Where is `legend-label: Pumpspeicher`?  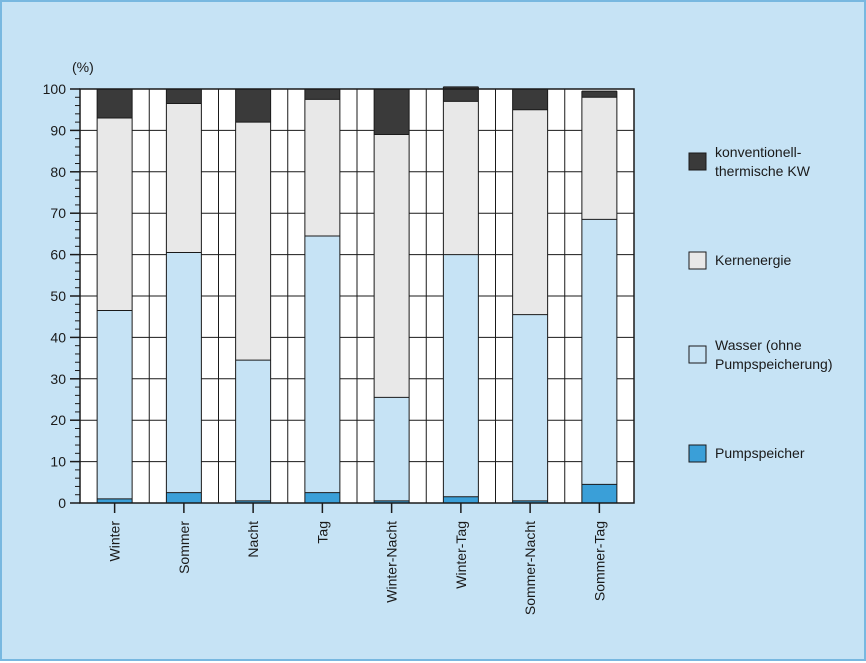 legend-label: Pumpspeicher is located at coordinates (760, 453).